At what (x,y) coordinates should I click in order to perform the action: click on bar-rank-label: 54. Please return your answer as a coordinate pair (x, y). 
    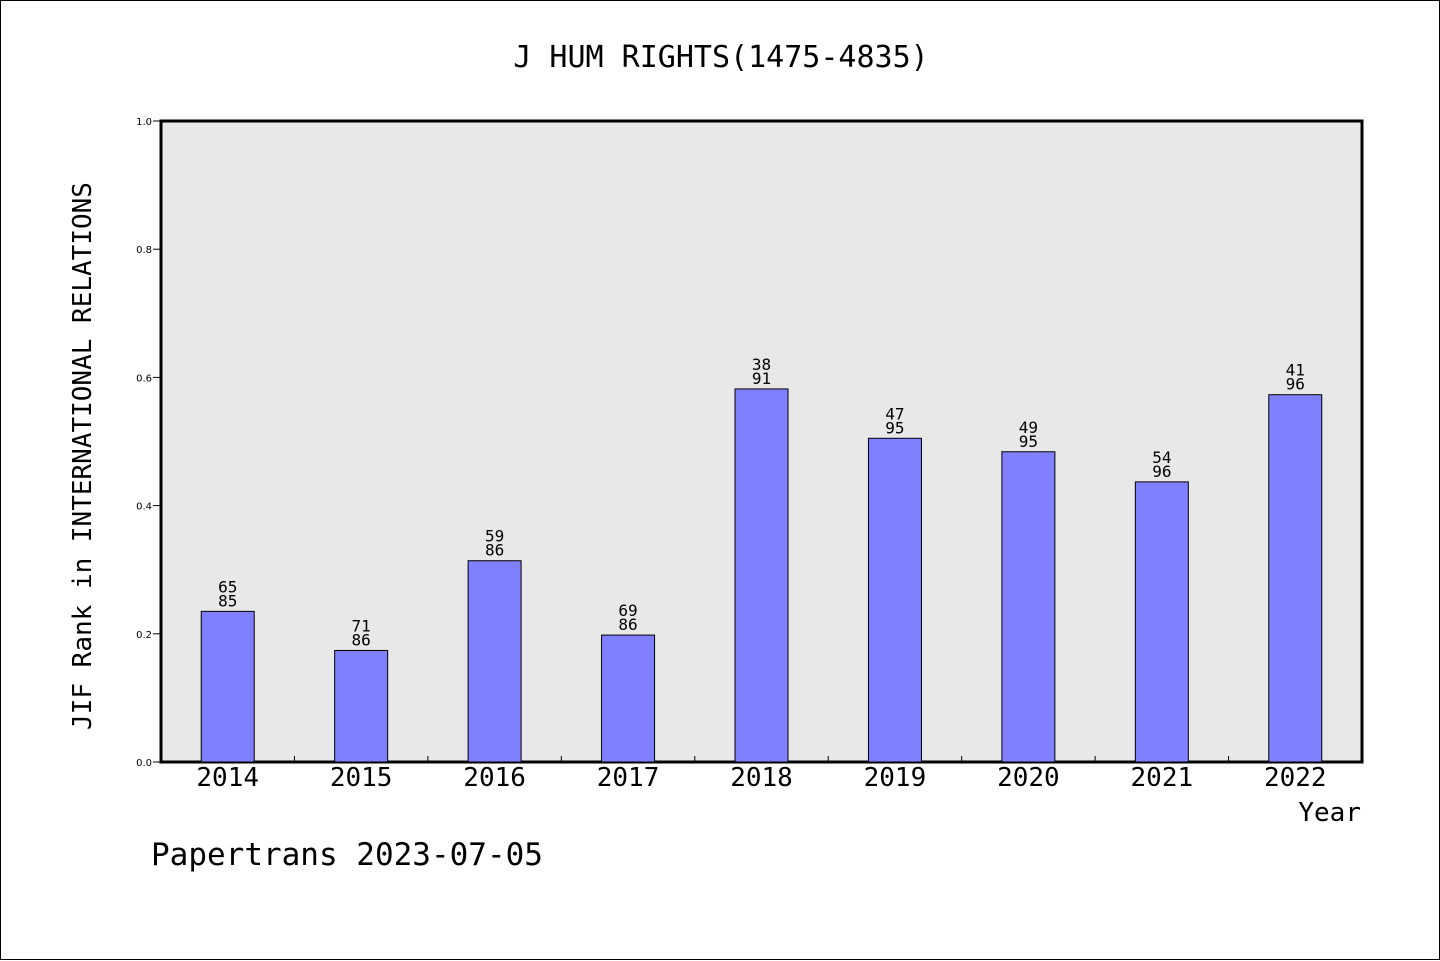
    Looking at the image, I should click on (1161, 457).